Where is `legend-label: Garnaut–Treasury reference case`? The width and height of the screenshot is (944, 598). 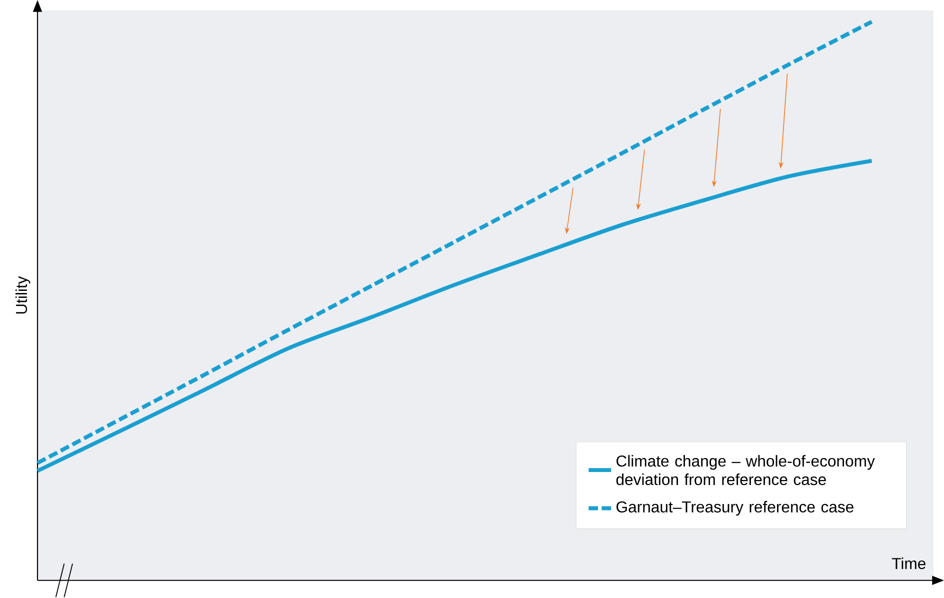
legend-label: Garnaut–Treasury reference case is located at coordinates (735, 508).